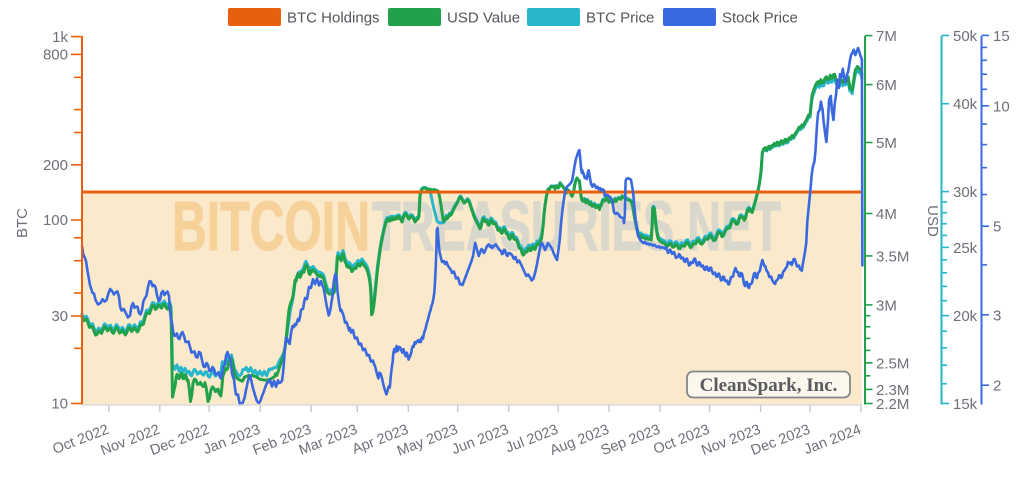 The width and height of the screenshot is (1024, 489). I want to click on svg-text: 6M, so click(886, 85).